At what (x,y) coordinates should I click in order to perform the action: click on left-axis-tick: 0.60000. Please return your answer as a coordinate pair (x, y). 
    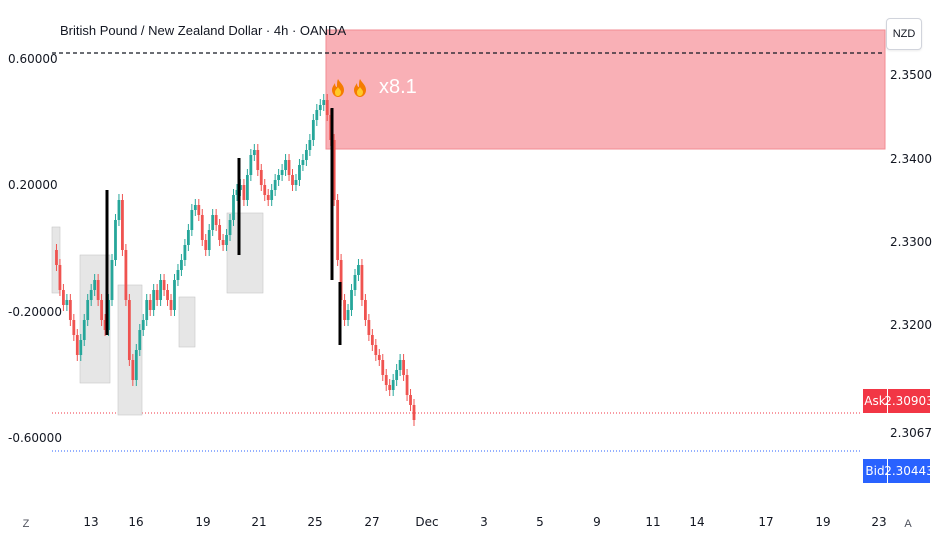
    Looking at the image, I should click on (33, 59).